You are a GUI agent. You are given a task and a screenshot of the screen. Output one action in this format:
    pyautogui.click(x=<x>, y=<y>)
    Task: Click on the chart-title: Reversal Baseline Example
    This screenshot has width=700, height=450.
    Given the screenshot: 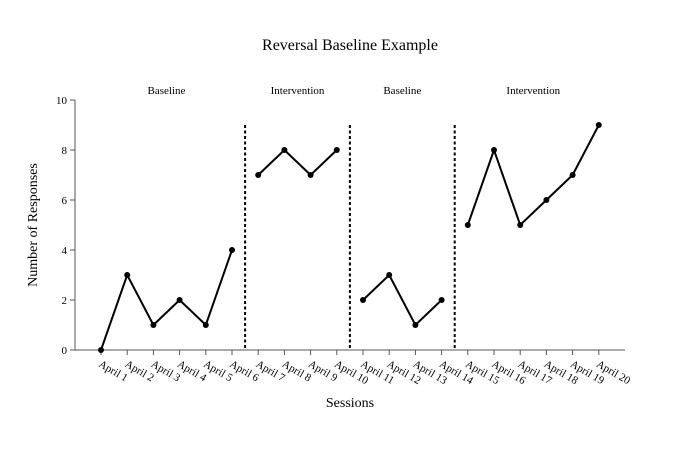 What is the action you would take?
    pyautogui.click(x=350, y=45)
    